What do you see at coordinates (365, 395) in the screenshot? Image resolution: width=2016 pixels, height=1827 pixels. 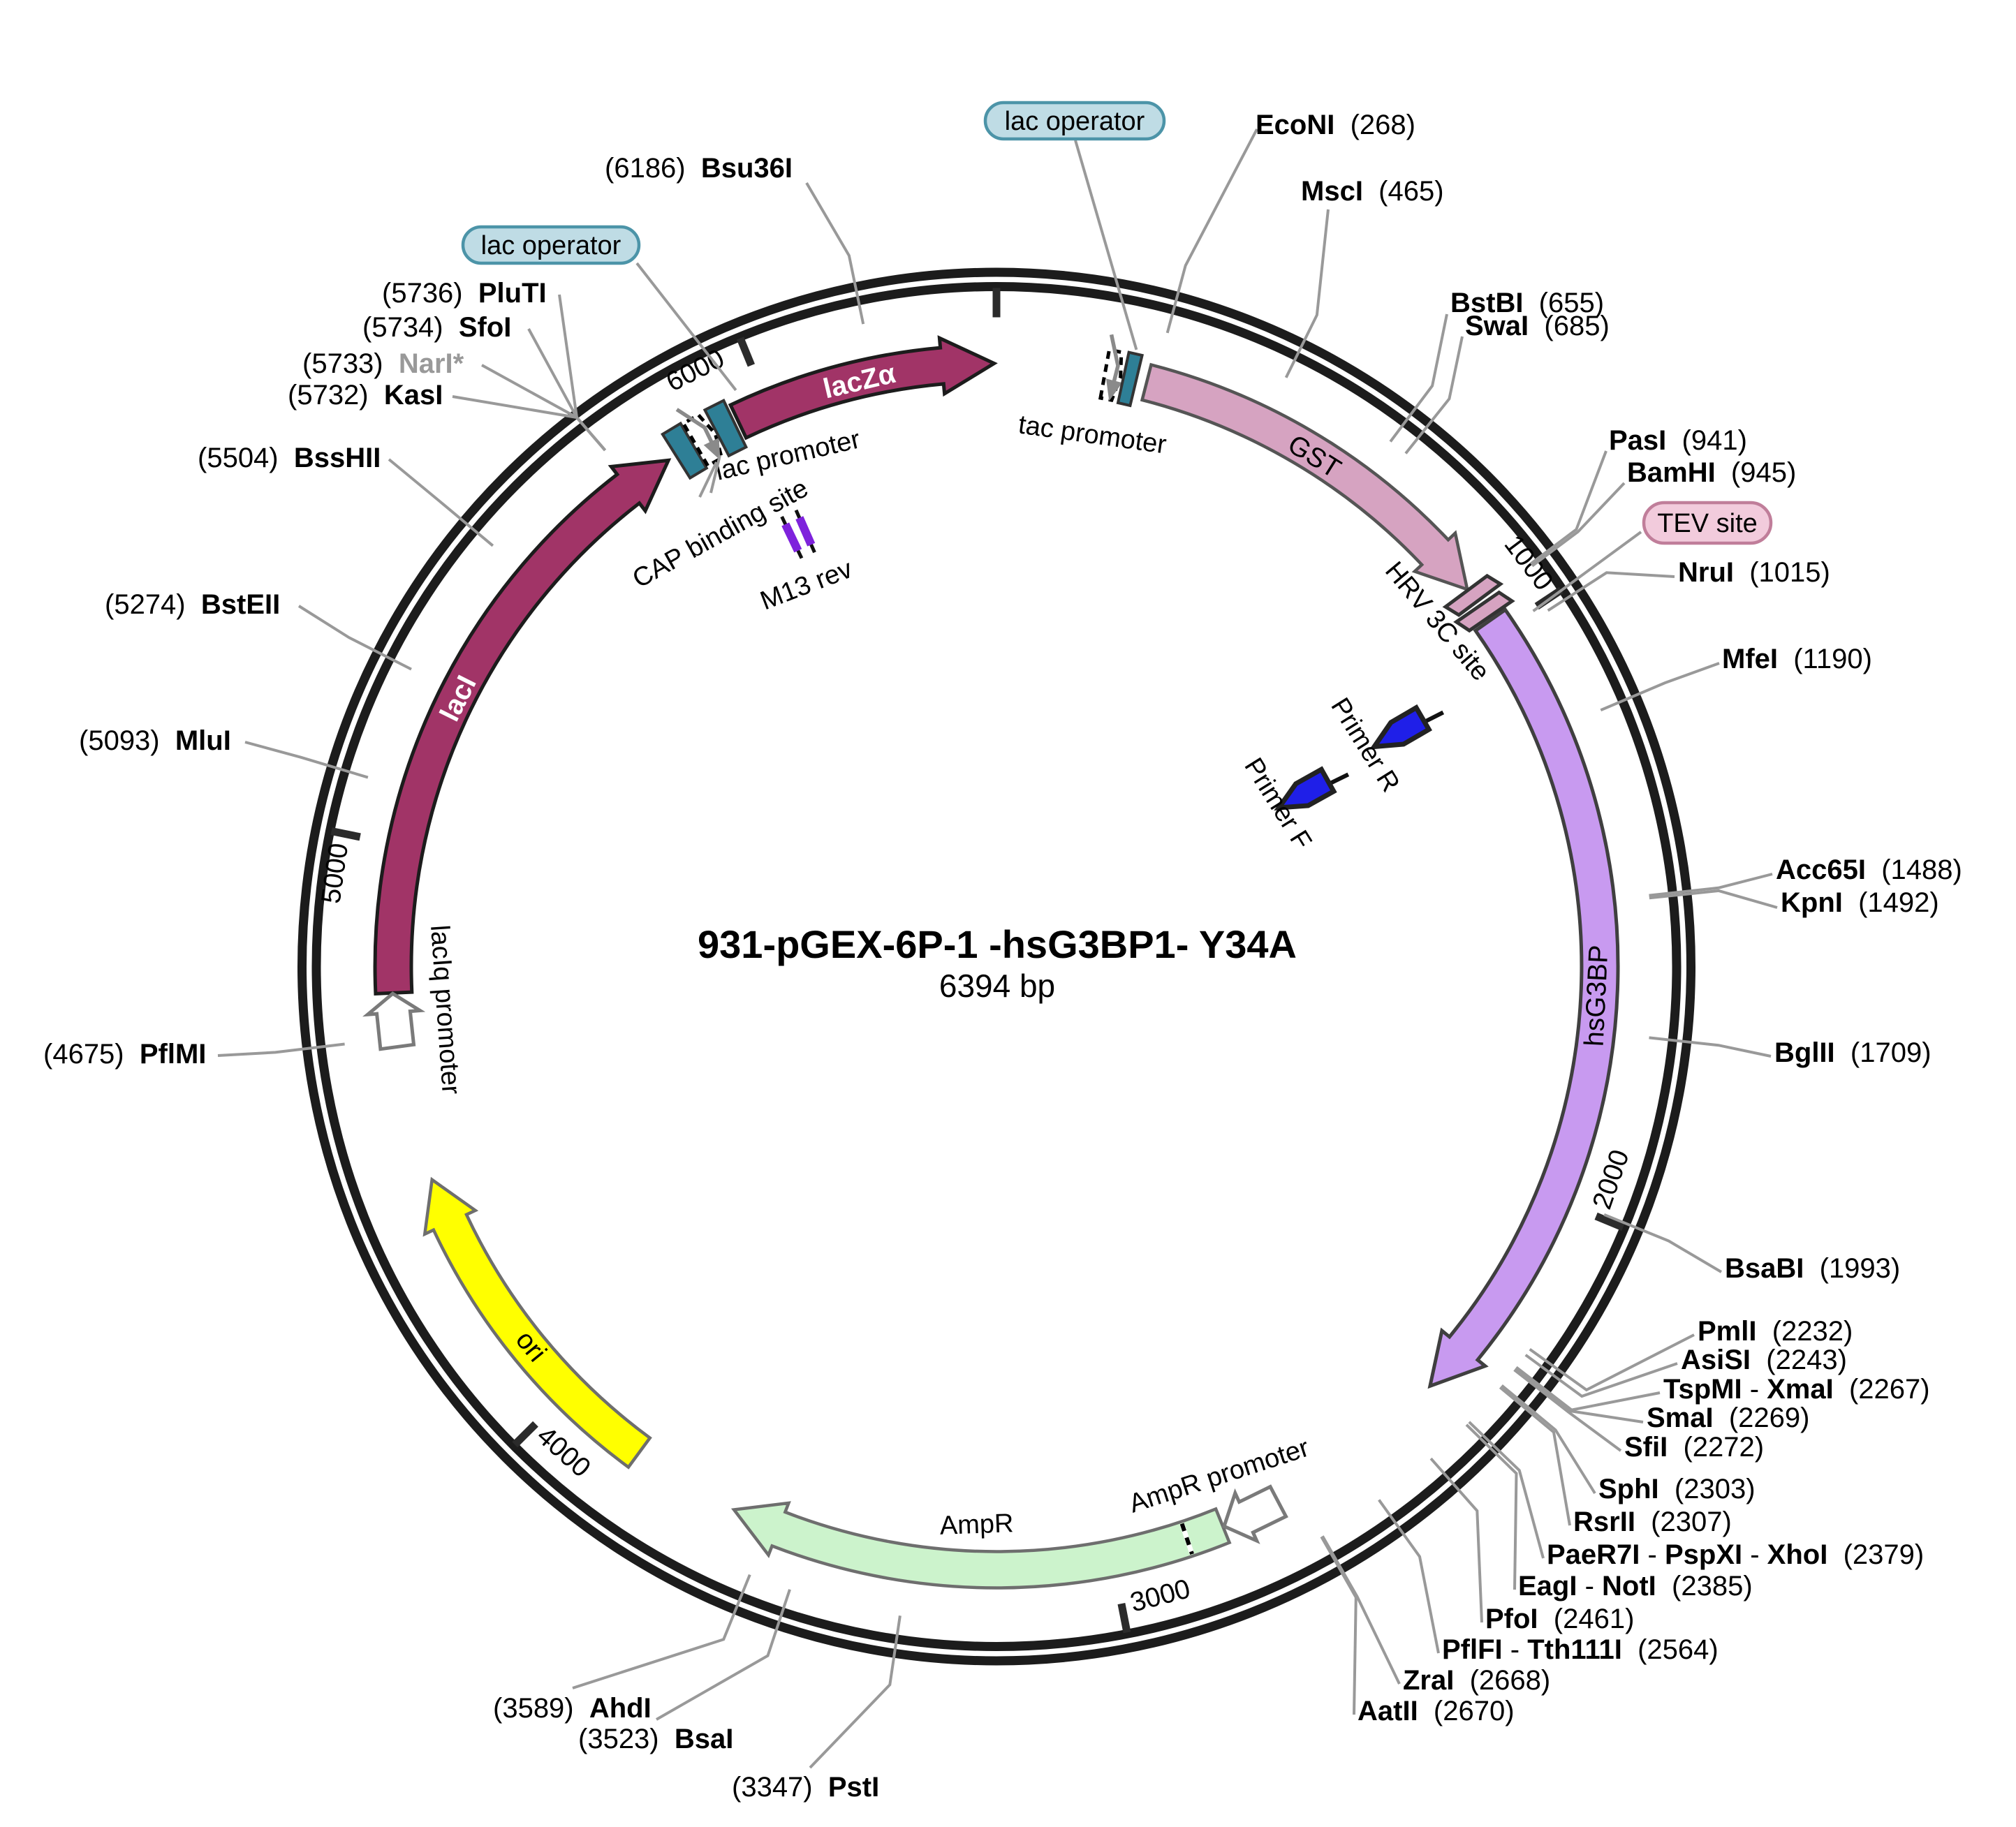 I see `svg-text: (5732) KasI` at bounding box center [365, 395].